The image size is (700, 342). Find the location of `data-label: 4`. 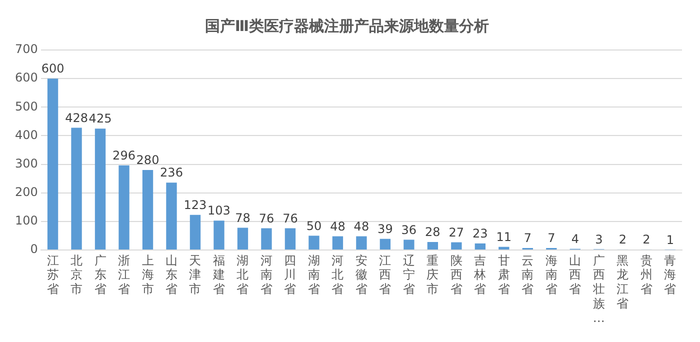

data-label: 4 is located at coordinates (575, 239).